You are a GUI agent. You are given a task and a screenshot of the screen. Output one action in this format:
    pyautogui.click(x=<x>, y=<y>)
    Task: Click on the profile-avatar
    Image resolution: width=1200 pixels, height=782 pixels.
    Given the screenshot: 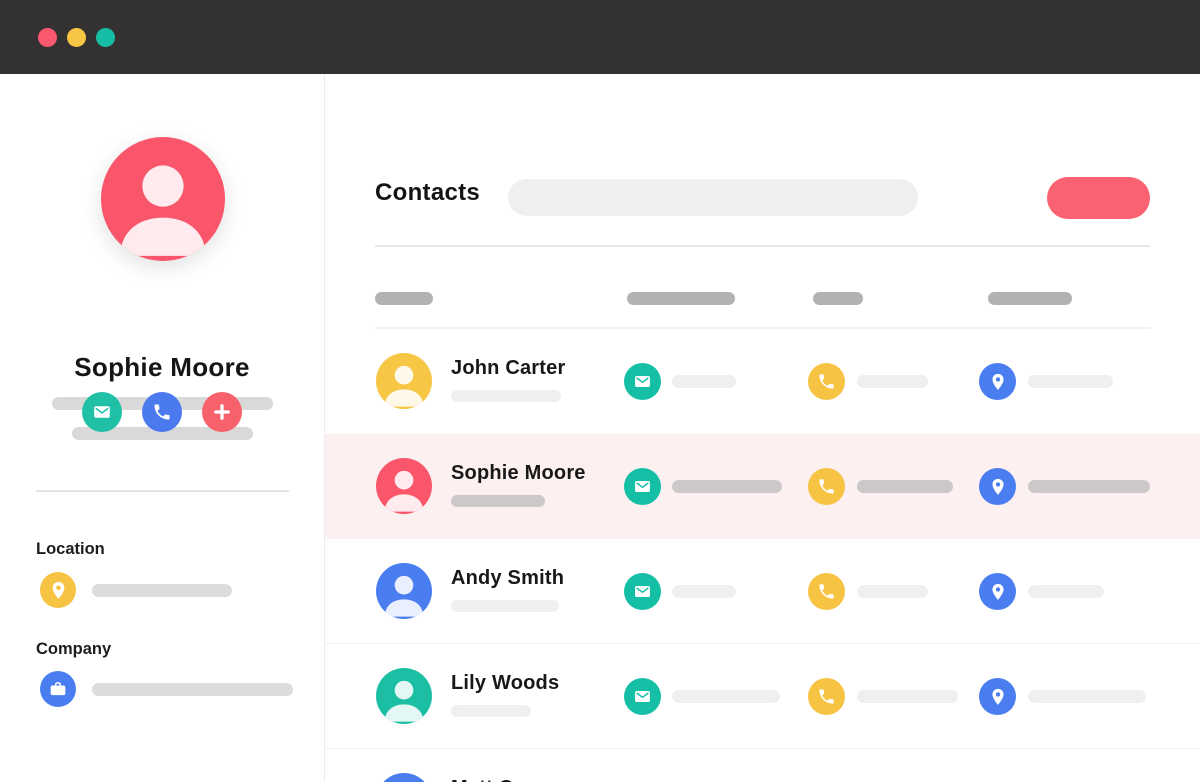 What is the action you would take?
    pyautogui.click(x=163, y=199)
    